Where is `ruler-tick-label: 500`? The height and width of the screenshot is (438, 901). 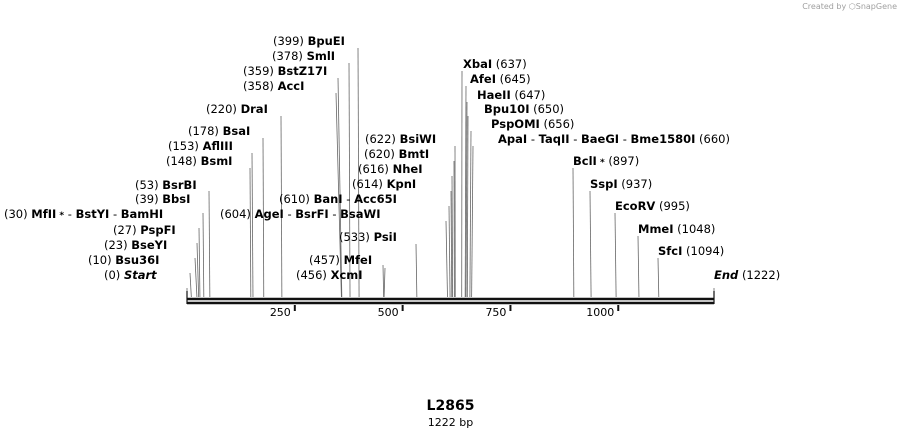
ruler-tick-label: 500 is located at coordinates (388, 312).